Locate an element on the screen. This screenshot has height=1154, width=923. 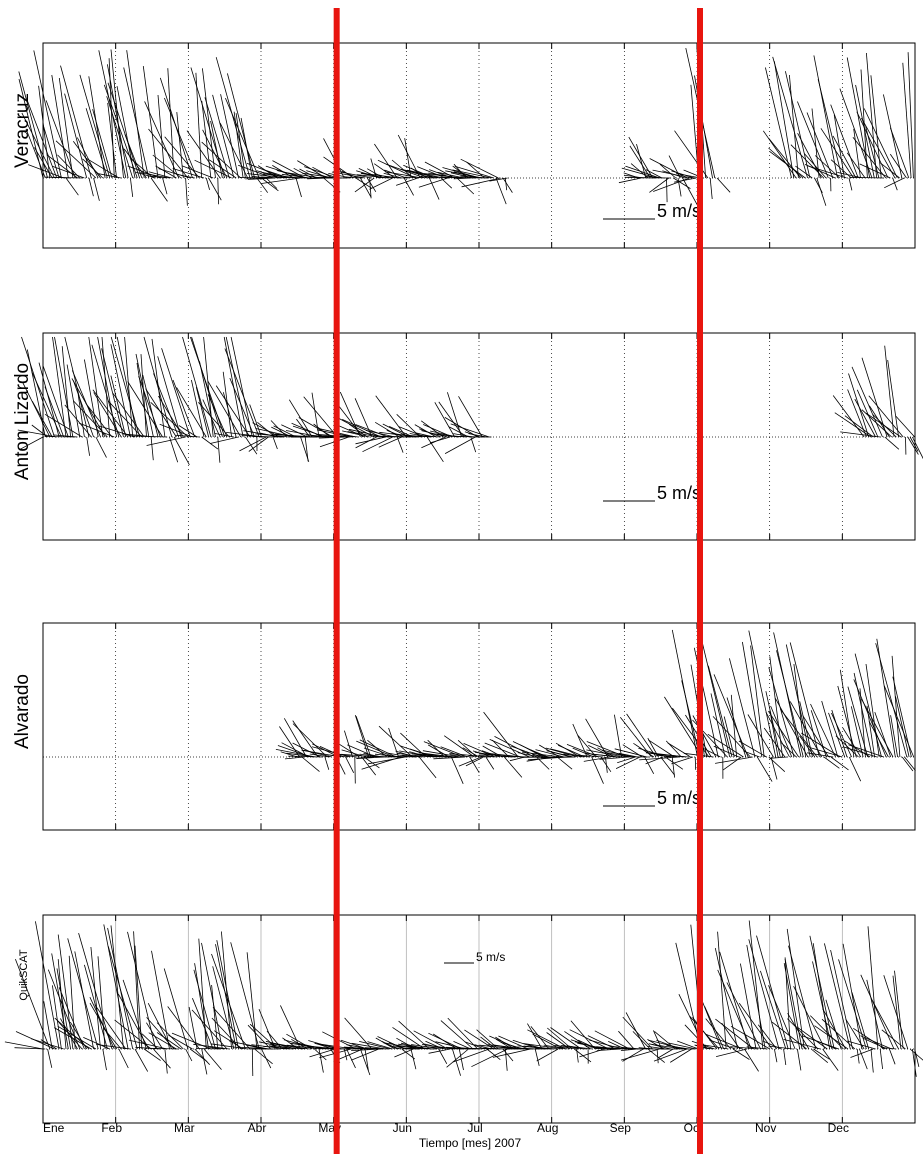
wind-sticks is located at coordinates (463, 998).